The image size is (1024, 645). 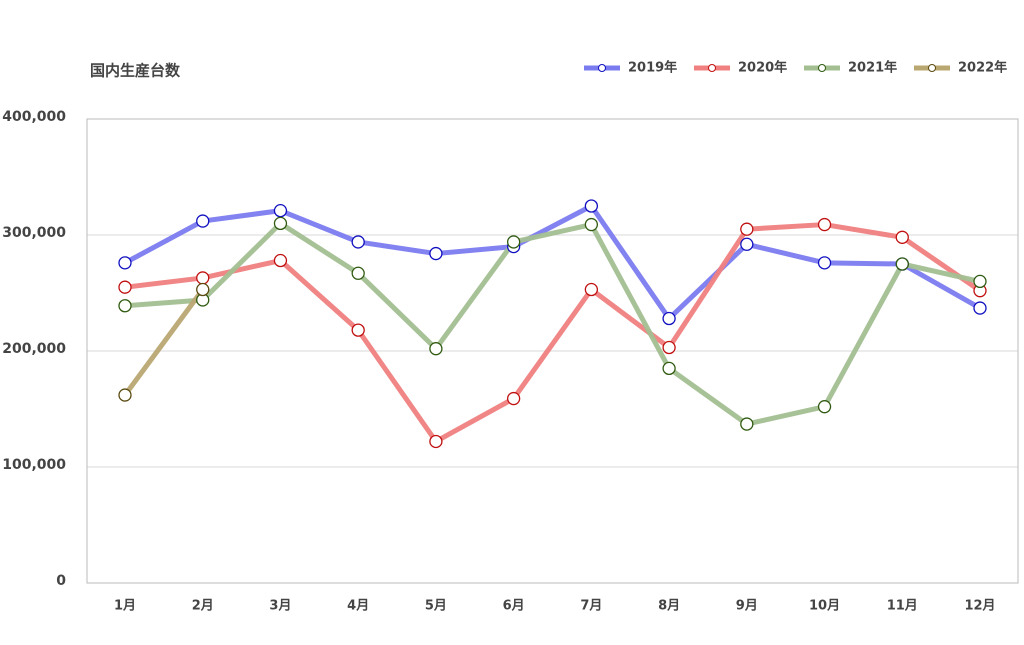 I want to click on x-tick-label: 1月, so click(x=125, y=606).